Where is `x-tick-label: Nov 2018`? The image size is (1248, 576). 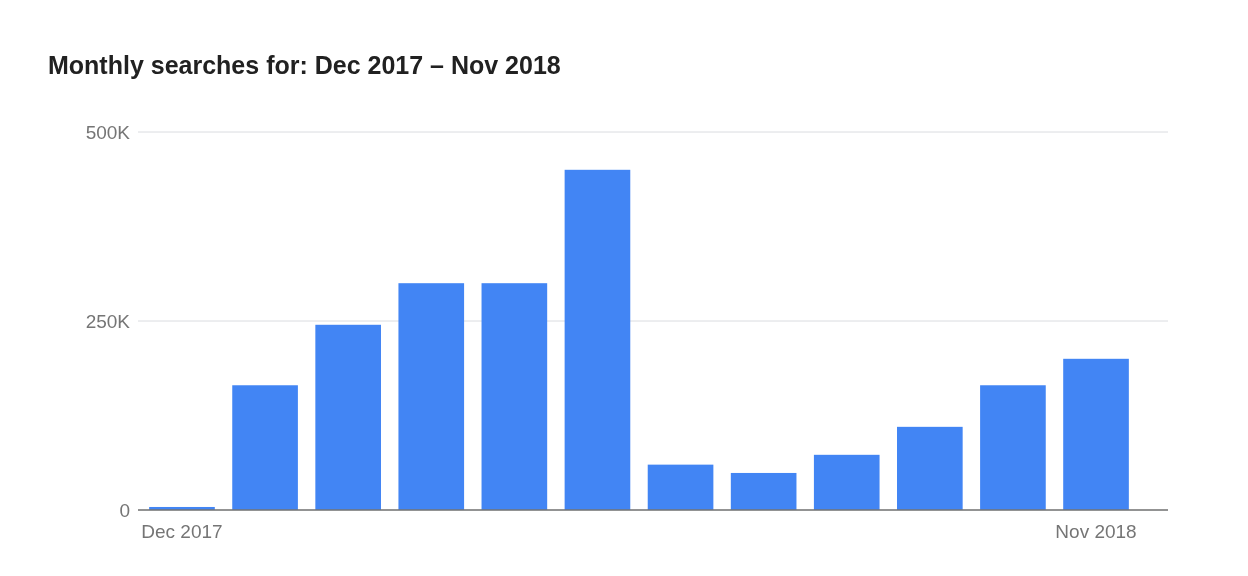 x-tick-label: Nov 2018 is located at coordinates (1096, 531).